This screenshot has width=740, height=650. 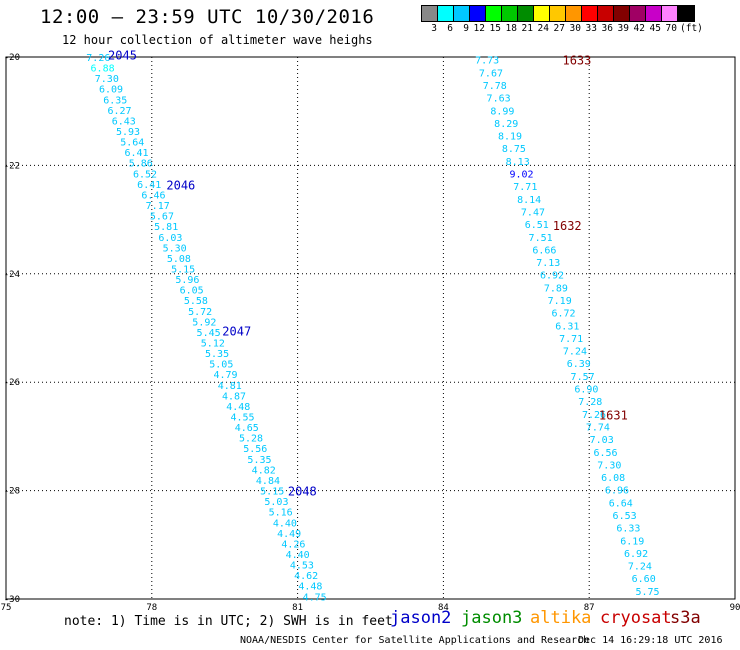 I want to click on wave-height-value: 6.19, so click(x=632, y=541).